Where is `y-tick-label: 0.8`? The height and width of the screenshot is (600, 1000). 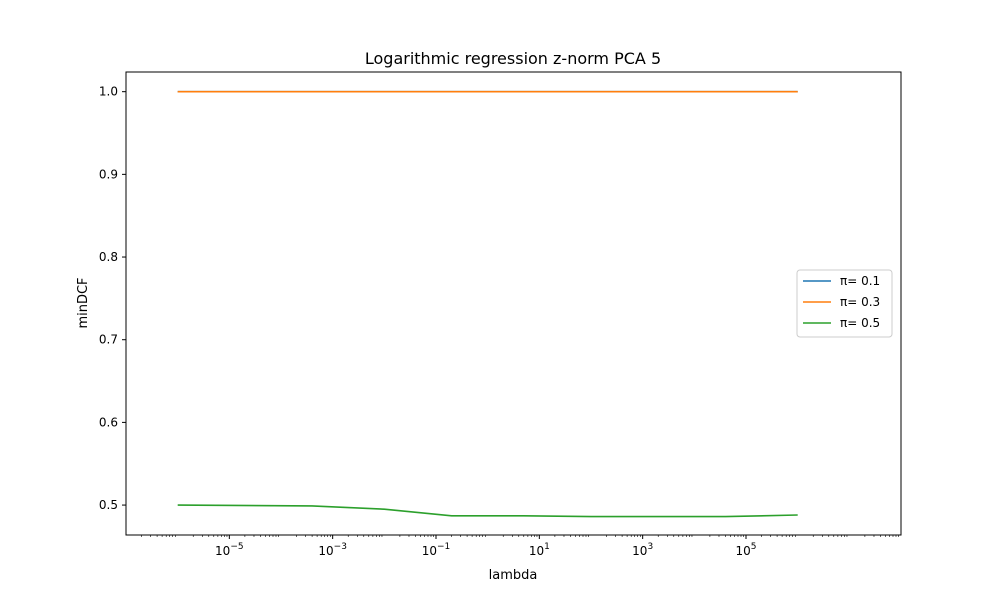
y-tick-label: 0.8 is located at coordinates (108, 257).